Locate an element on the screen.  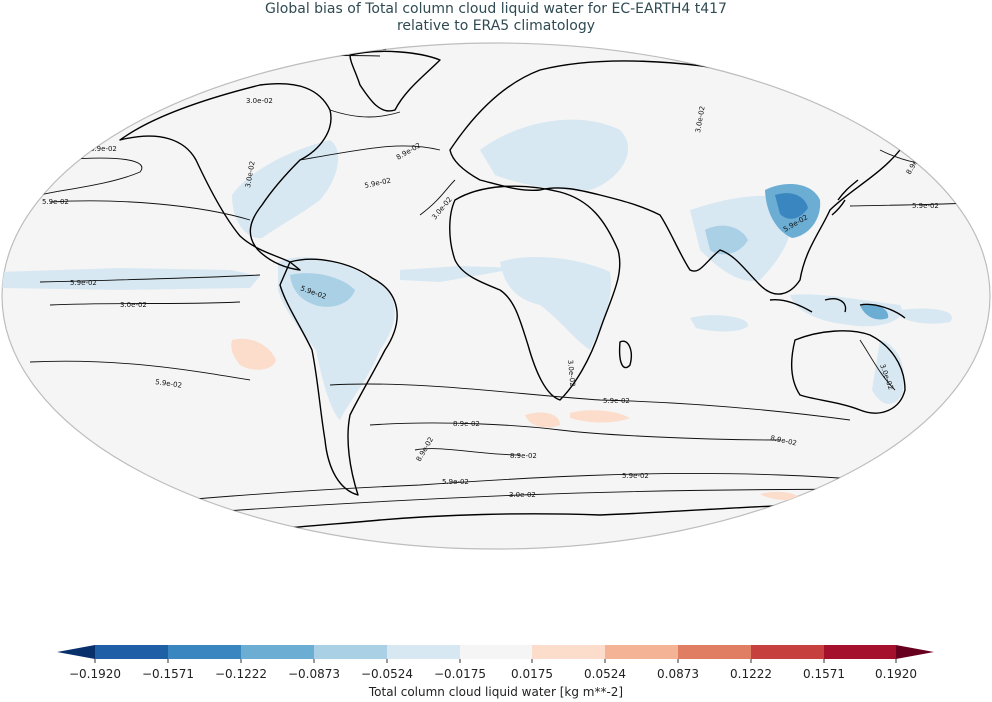
colorbar-tick: −0.1222 is located at coordinates (241, 674).